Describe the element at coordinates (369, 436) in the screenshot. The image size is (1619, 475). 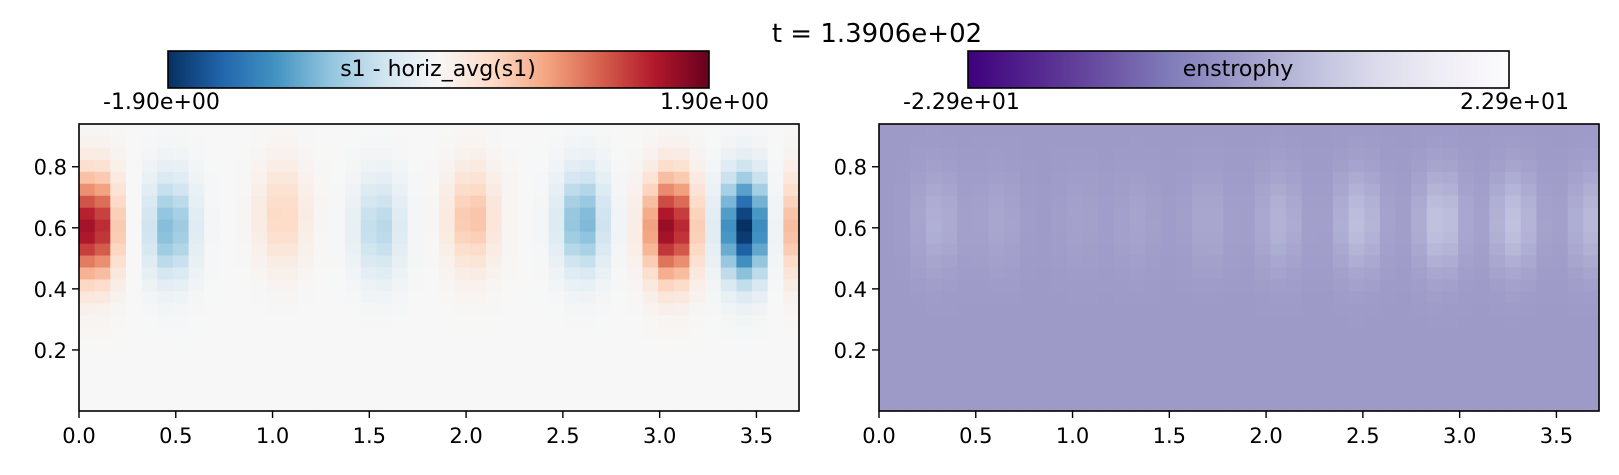
I see `x-tick-label: 1.5` at that location.